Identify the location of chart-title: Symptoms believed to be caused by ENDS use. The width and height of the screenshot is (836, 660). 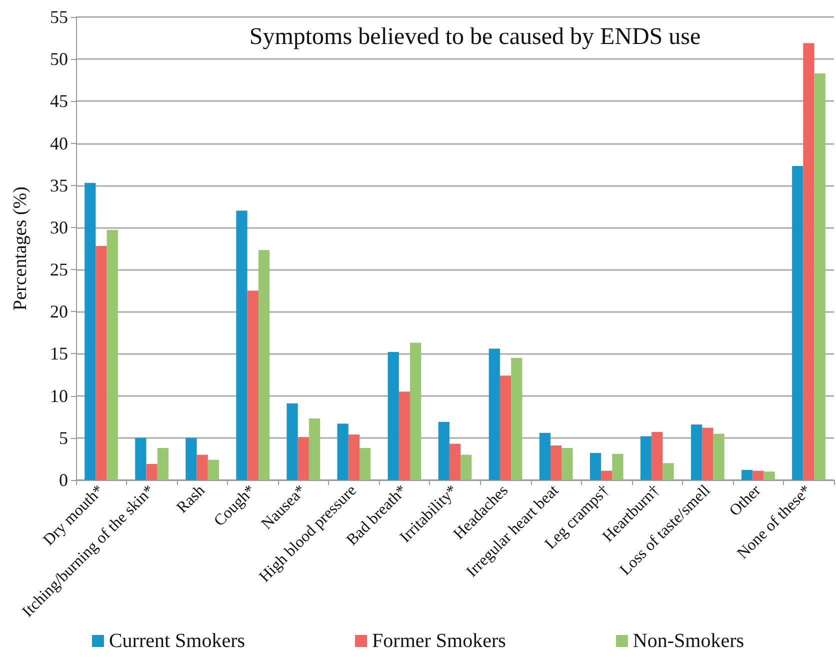
(475, 37).